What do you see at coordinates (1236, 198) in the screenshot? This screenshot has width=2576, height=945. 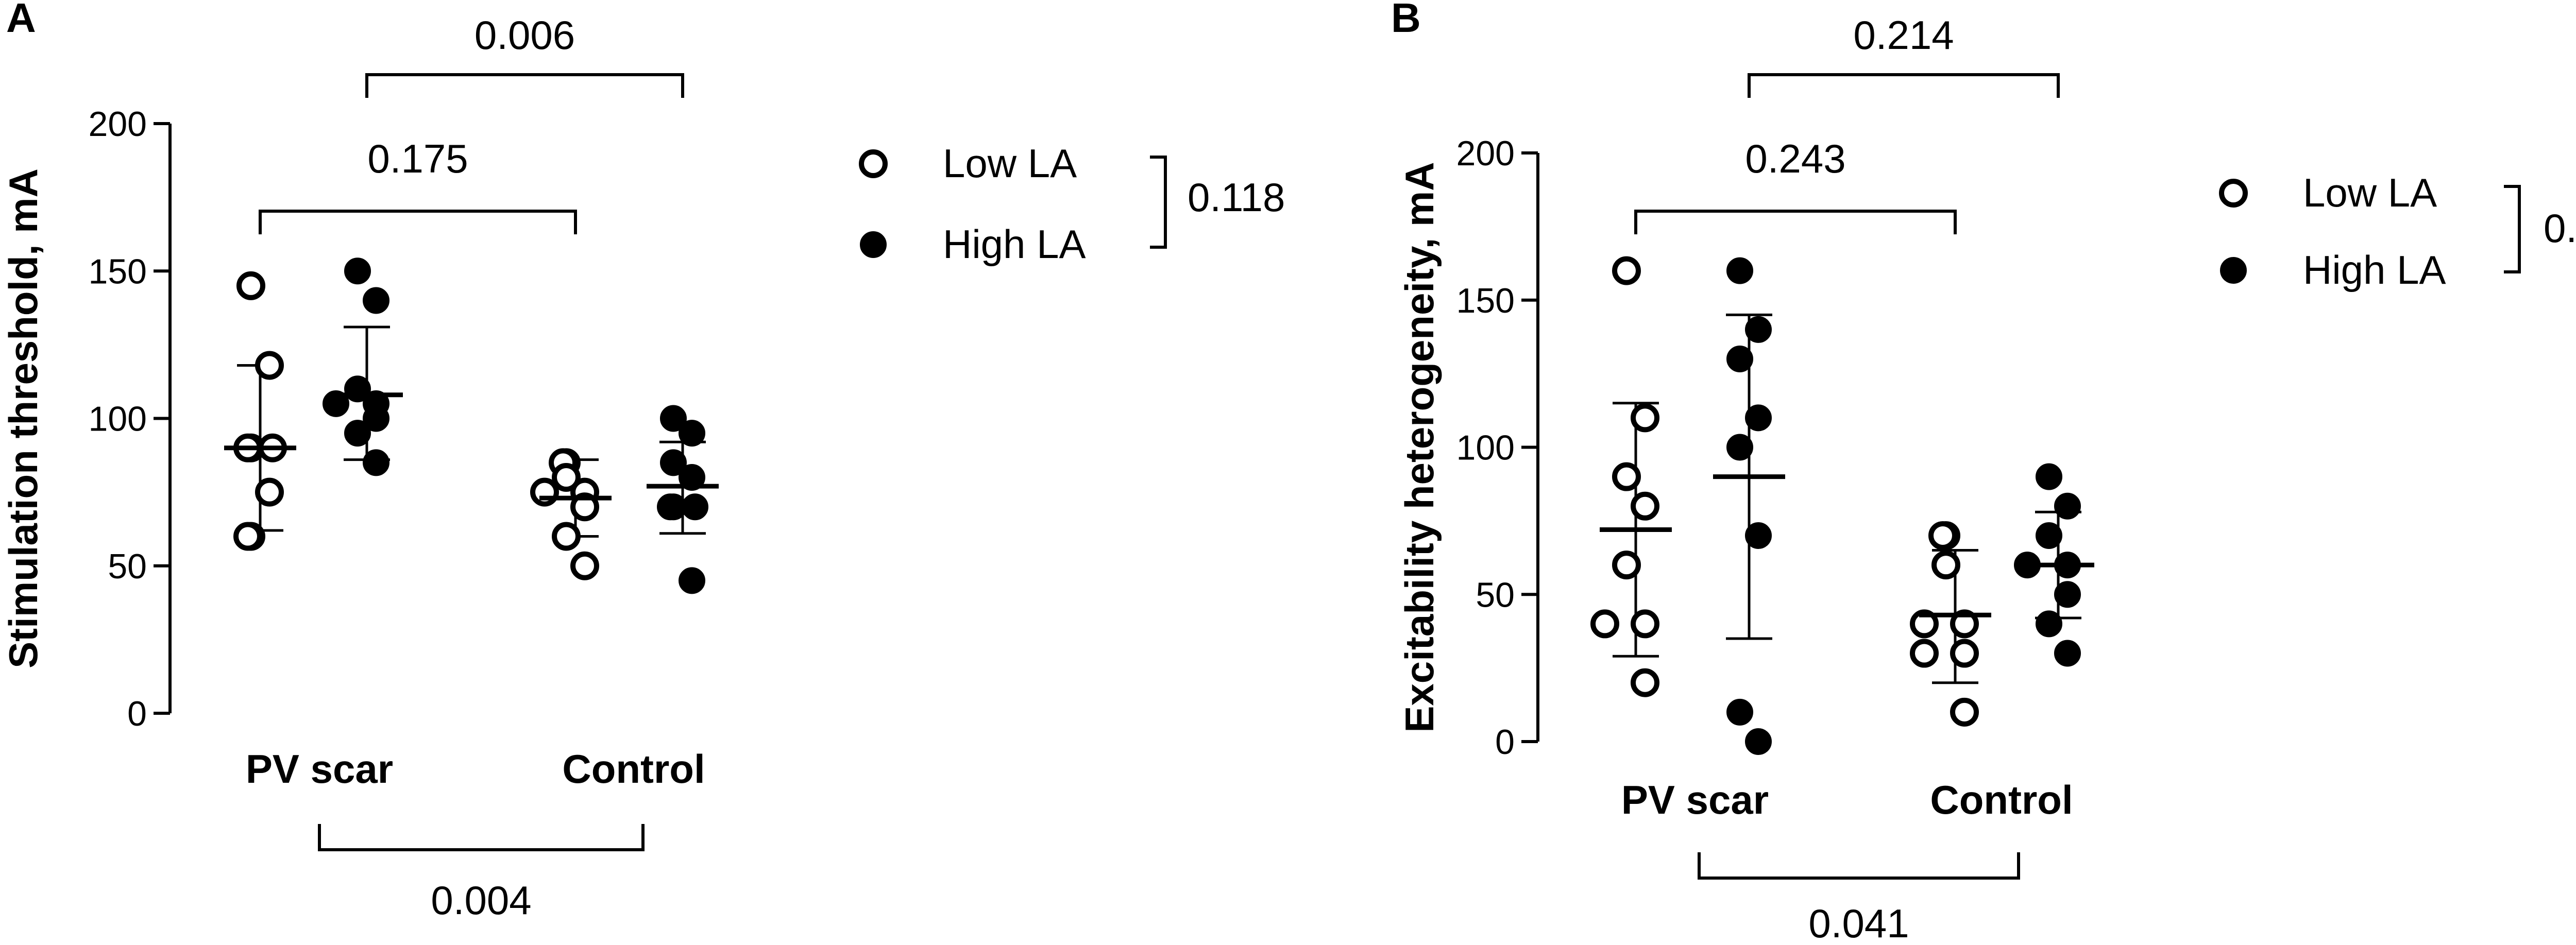 I see `legend-p-value: 0.118` at bounding box center [1236, 198].